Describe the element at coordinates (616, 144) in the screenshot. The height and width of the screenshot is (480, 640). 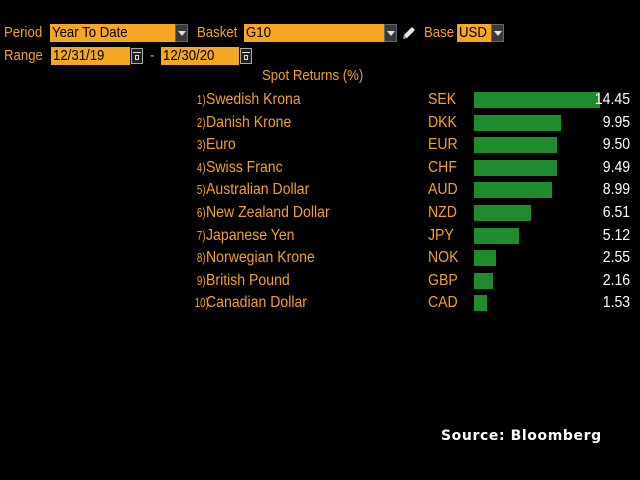
I see `return-value: 9.50` at that location.